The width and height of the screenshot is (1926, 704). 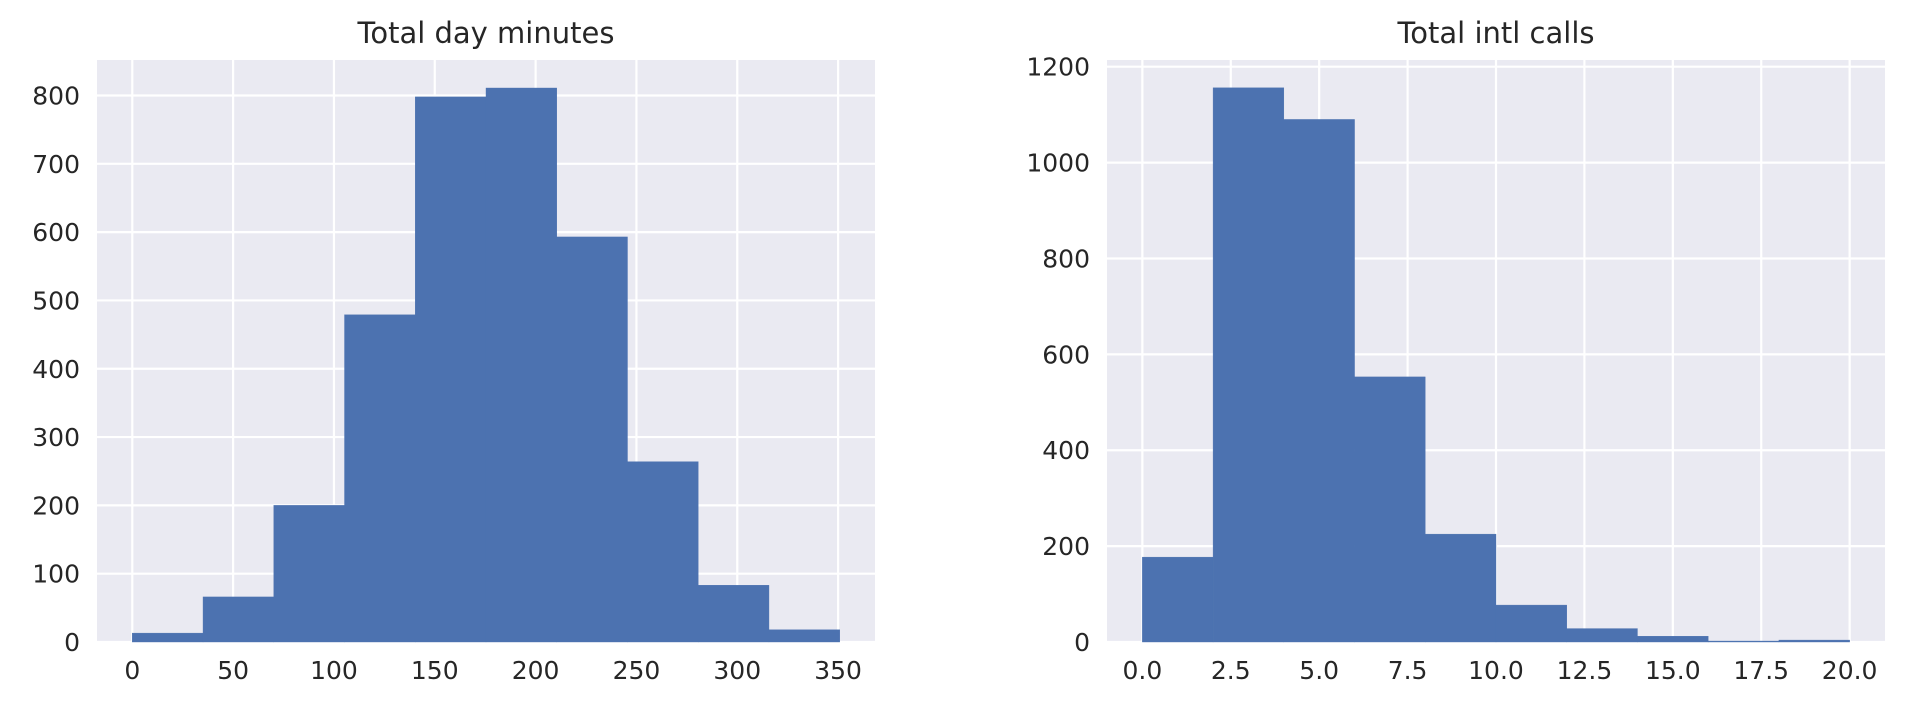 What do you see at coordinates (1496, 33) in the screenshot?
I see `chart-title: Total intl calls` at bounding box center [1496, 33].